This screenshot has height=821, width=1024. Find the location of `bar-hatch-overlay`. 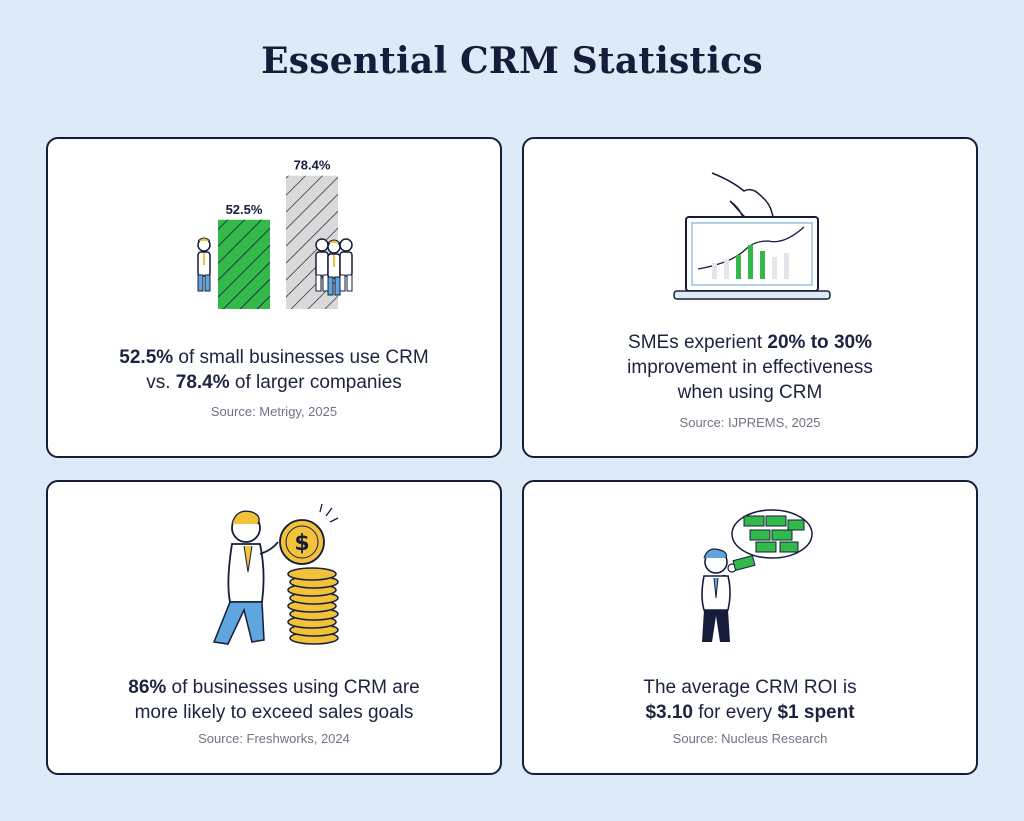

bar-hatch-overlay is located at coordinates (244, 264).